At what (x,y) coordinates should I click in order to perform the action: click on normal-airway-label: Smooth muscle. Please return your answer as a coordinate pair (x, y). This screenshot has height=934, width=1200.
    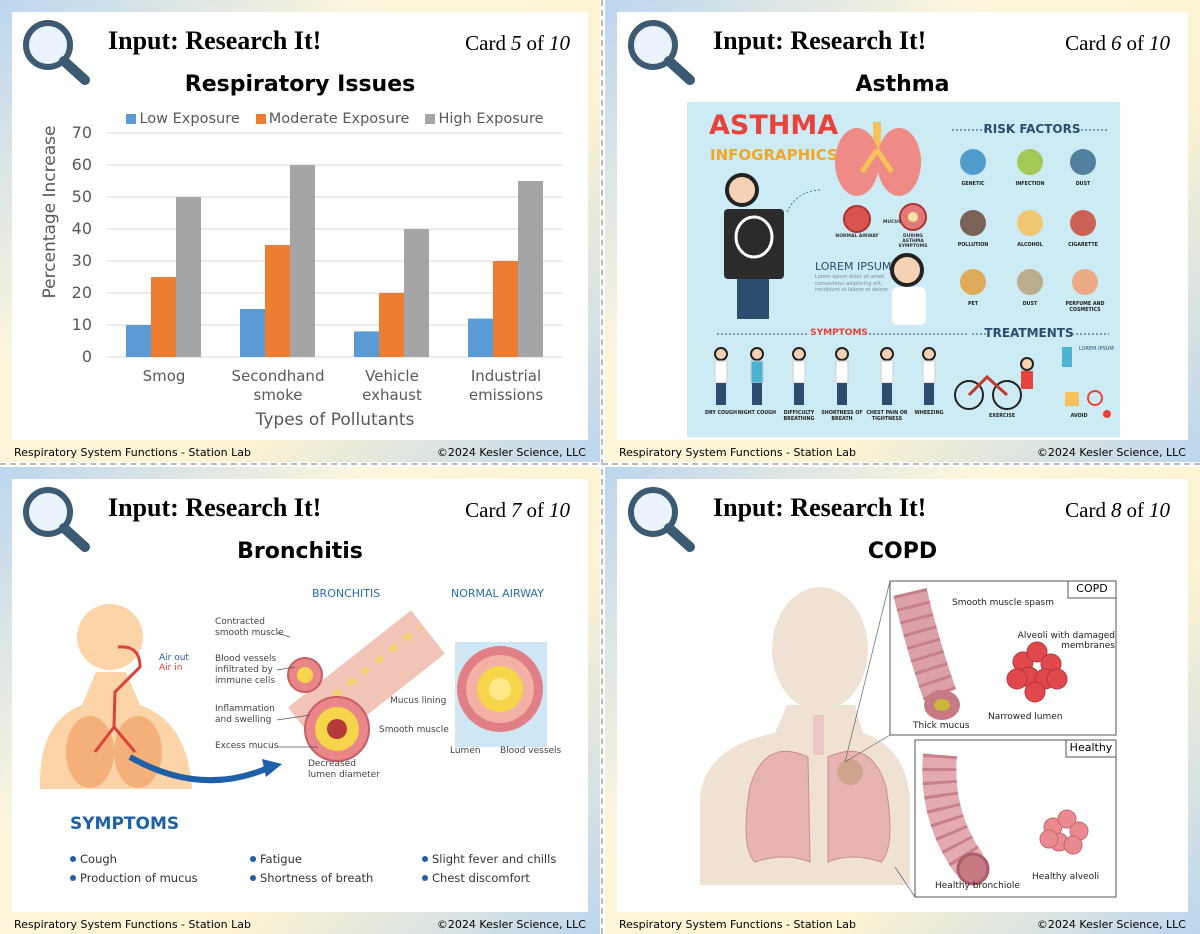
    Looking at the image, I should click on (414, 730).